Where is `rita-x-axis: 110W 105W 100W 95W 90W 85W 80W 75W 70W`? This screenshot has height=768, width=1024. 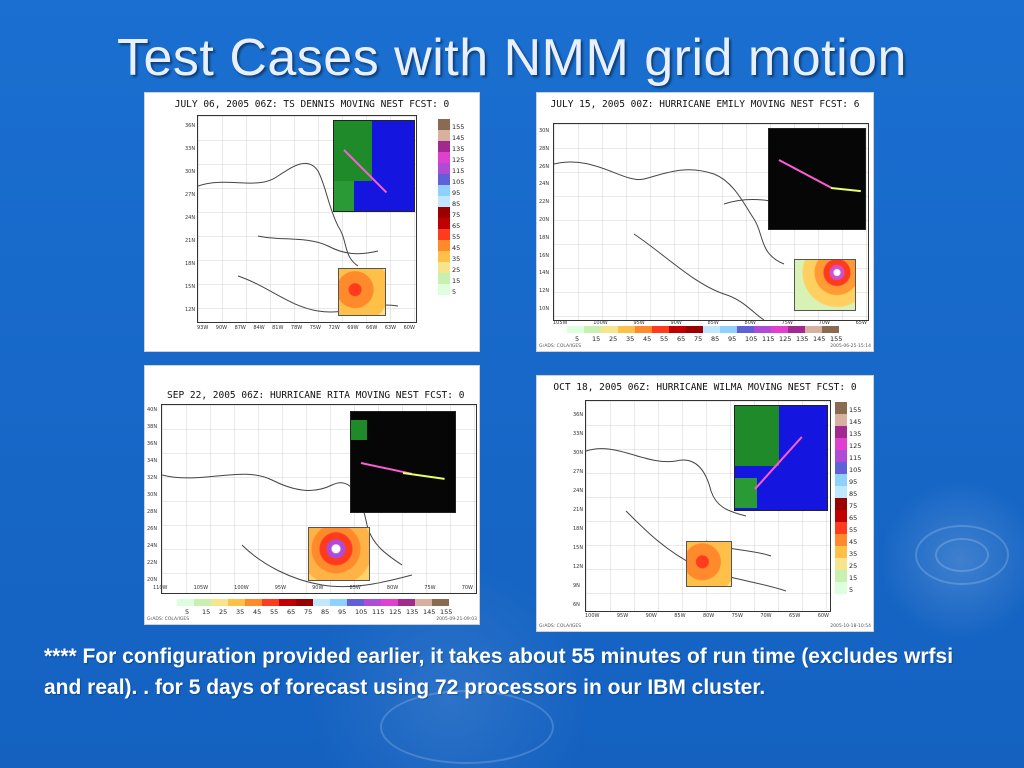
rita-x-axis: 110W 105W 100W 95W 90W 85W 80W 75W 70W is located at coordinates (313, 588).